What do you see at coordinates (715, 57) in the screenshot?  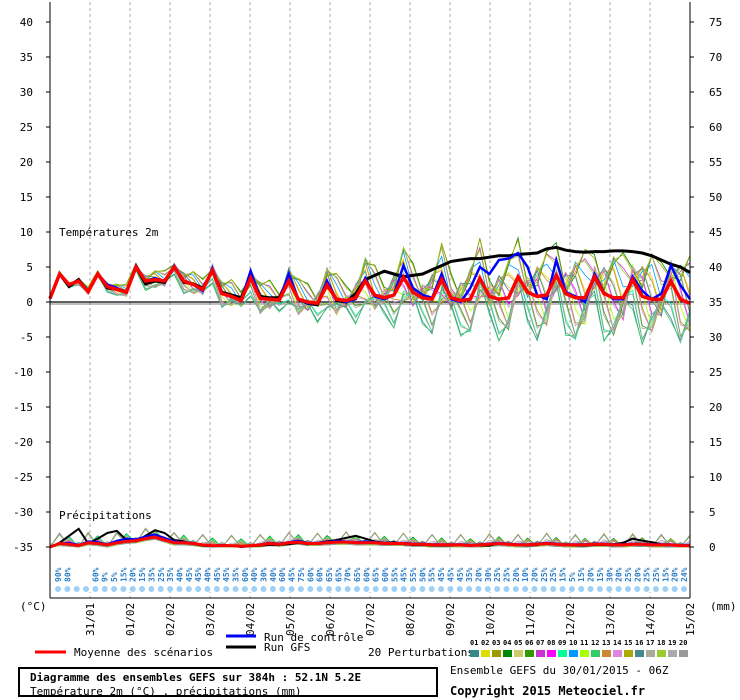 I see `right-tick-label: 70` at bounding box center [715, 57].